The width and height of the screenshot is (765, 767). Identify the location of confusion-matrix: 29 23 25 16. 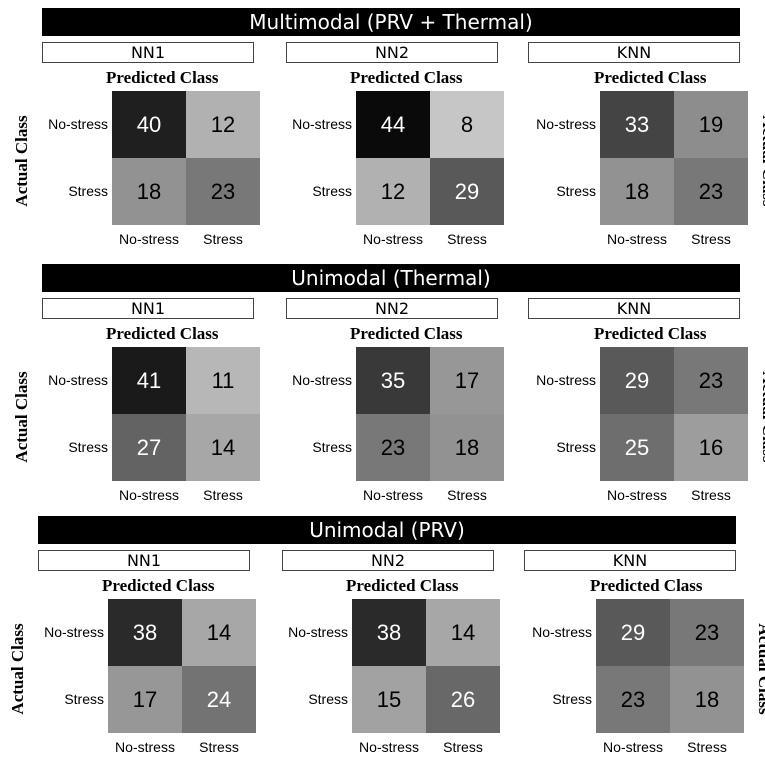
(674, 414).